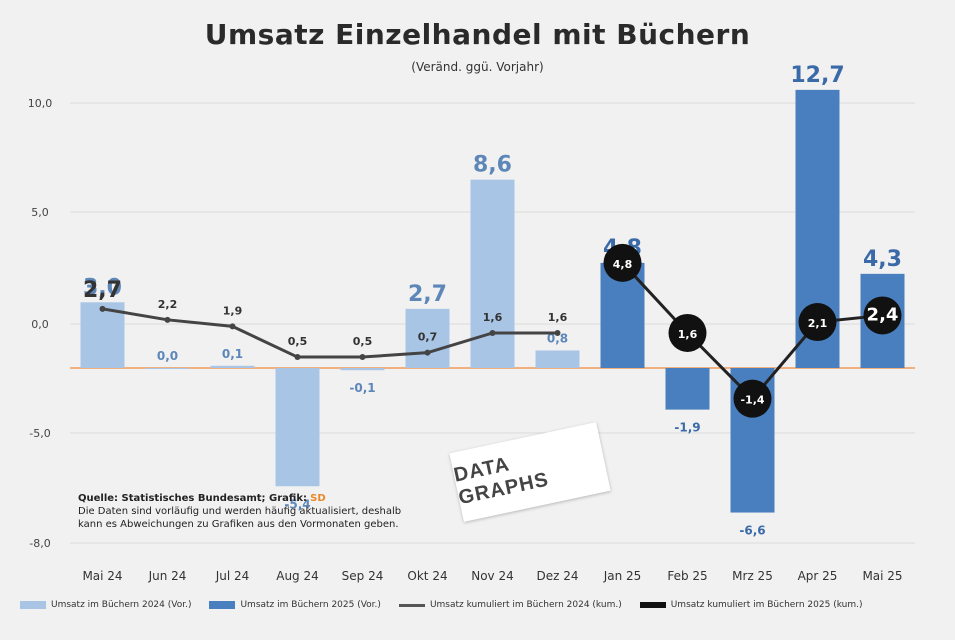 This screenshot has width=955, height=640. What do you see at coordinates (232, 354) in the screenshot?
I see `bar-2024-data-label: 0,1` at bounding box center [232, 354].